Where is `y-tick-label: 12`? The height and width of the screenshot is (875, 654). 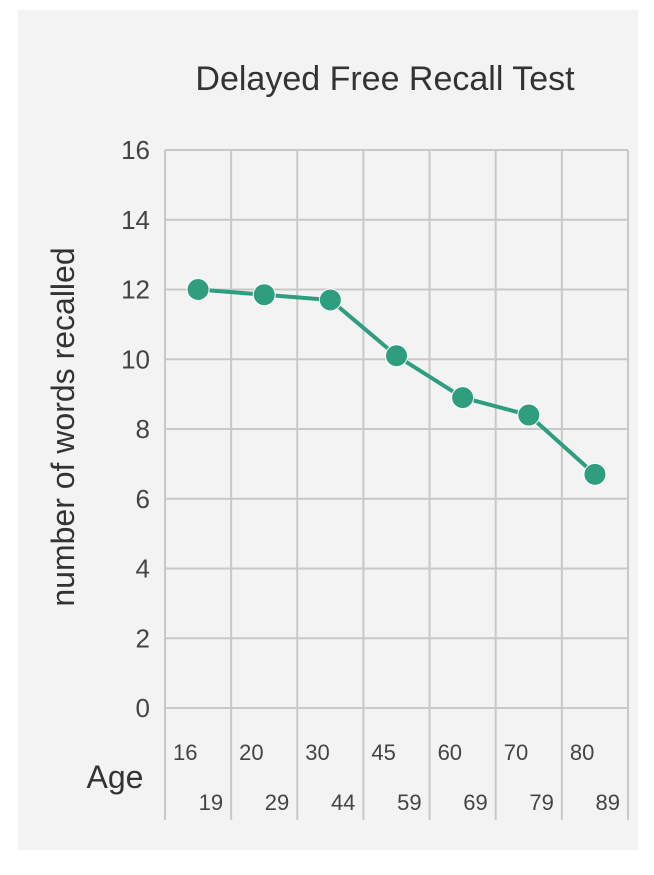 y-tick-label: 12 is located at coordinates (135, 290).